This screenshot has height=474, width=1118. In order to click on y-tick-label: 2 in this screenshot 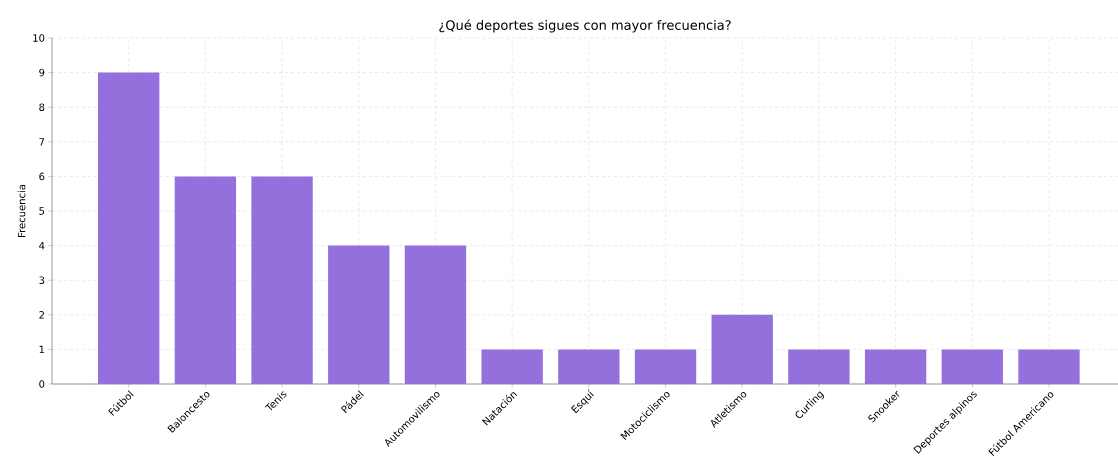, I will do `click(41, 315)`.